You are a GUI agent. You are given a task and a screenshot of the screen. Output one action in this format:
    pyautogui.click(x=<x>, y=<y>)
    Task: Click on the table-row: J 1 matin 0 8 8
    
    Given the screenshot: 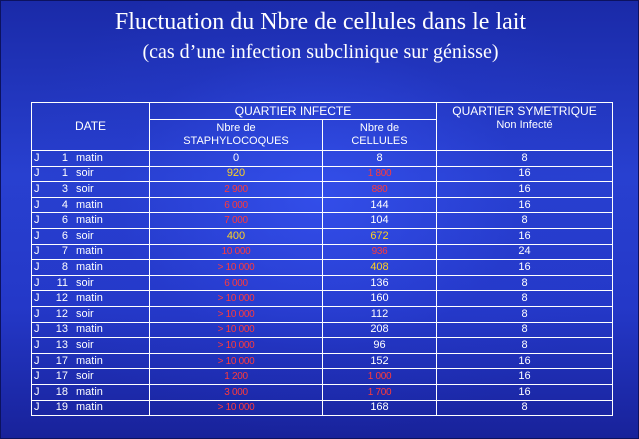 What is the action you would take?
    pyautogui.click(x=322, y=158)
    